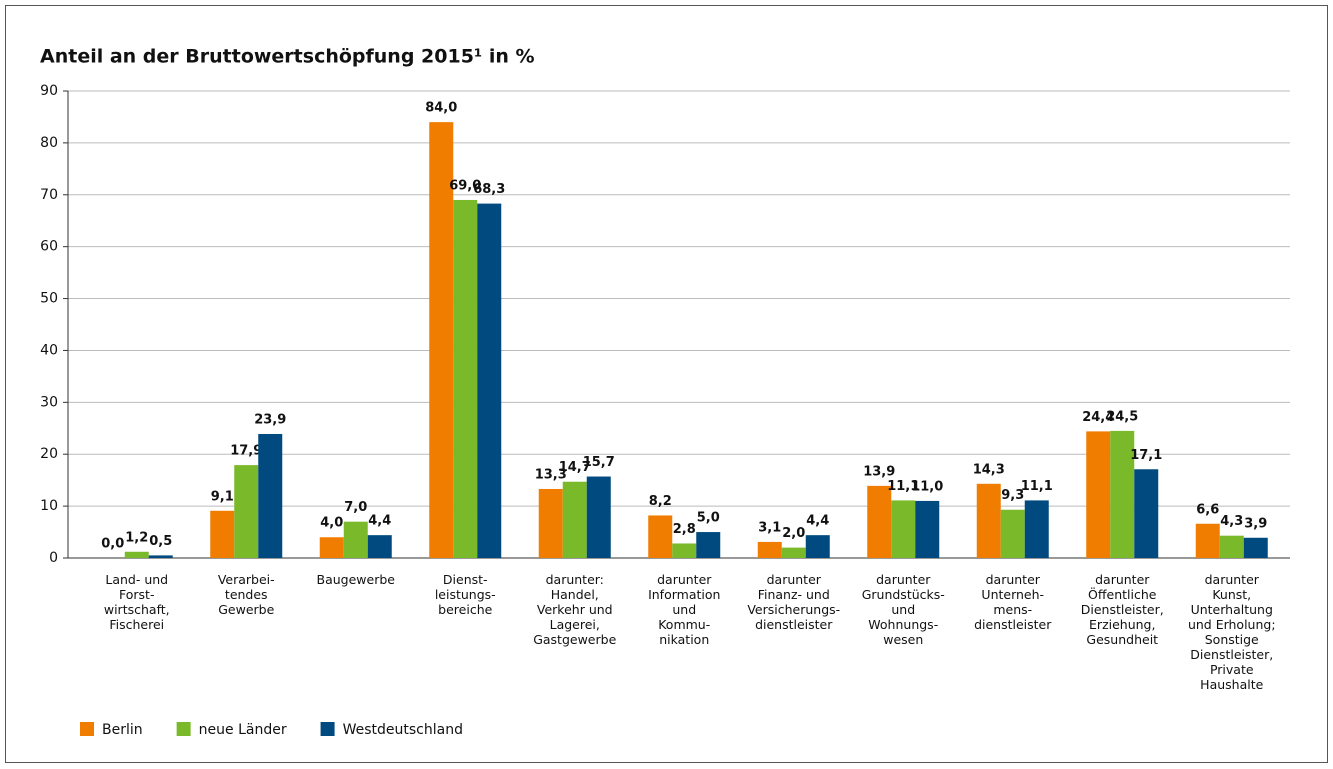 The width and height of the screenshot is (1333, 769). Describe the element at coordinates (708, 518) in the screenshot. I see `value-label: 5,0` at that location.